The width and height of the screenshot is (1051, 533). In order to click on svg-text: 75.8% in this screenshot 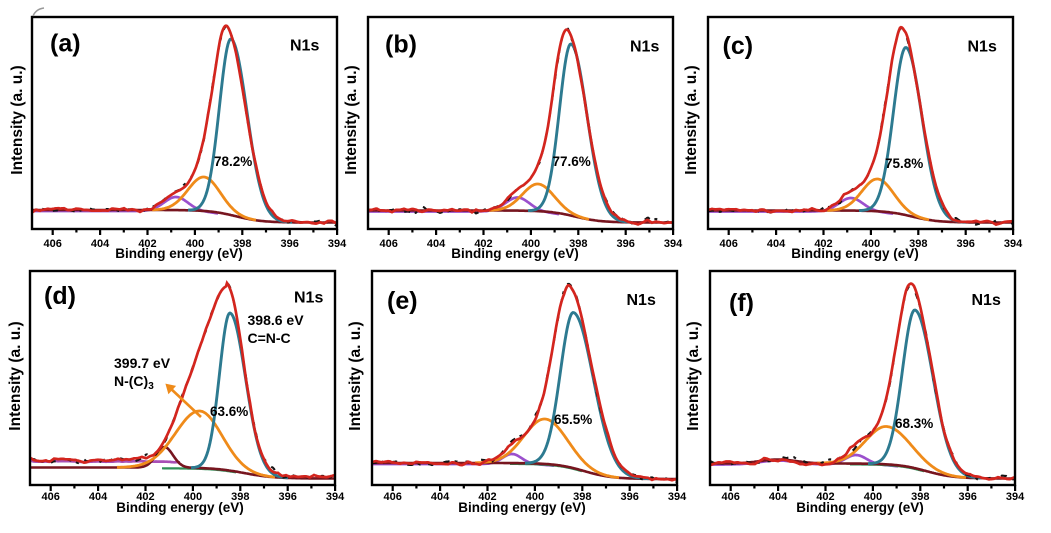, I will do `click(904, 163)`.